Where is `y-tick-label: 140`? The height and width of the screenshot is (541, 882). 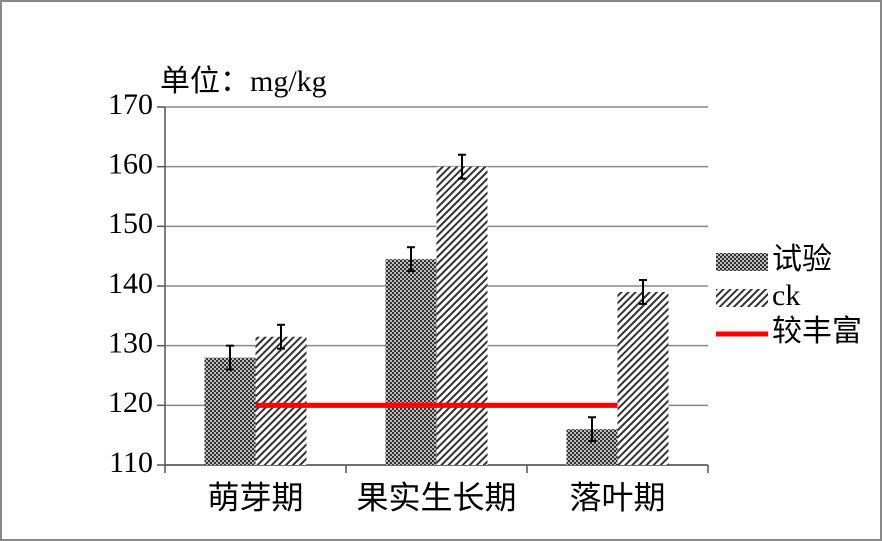
y-tick-label: 140 is located at coordinates (130, 283).